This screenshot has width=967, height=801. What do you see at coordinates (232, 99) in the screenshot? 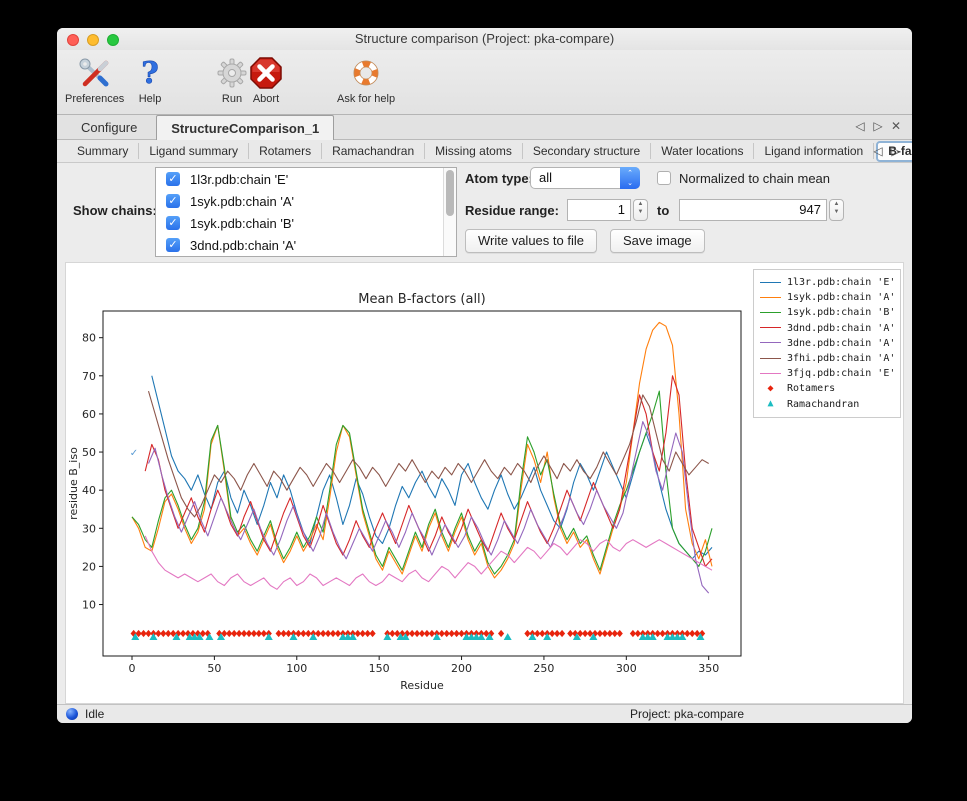
I see `toolbar-label: Run` at bounding box center [232, 99].